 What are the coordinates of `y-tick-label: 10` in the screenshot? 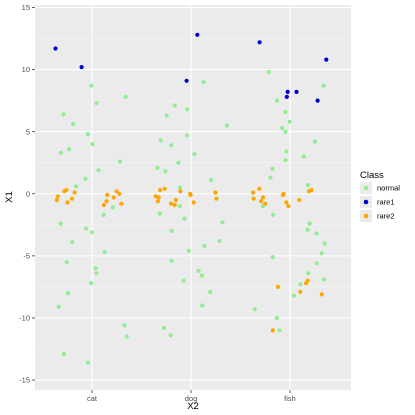 It's located at (26, 69).